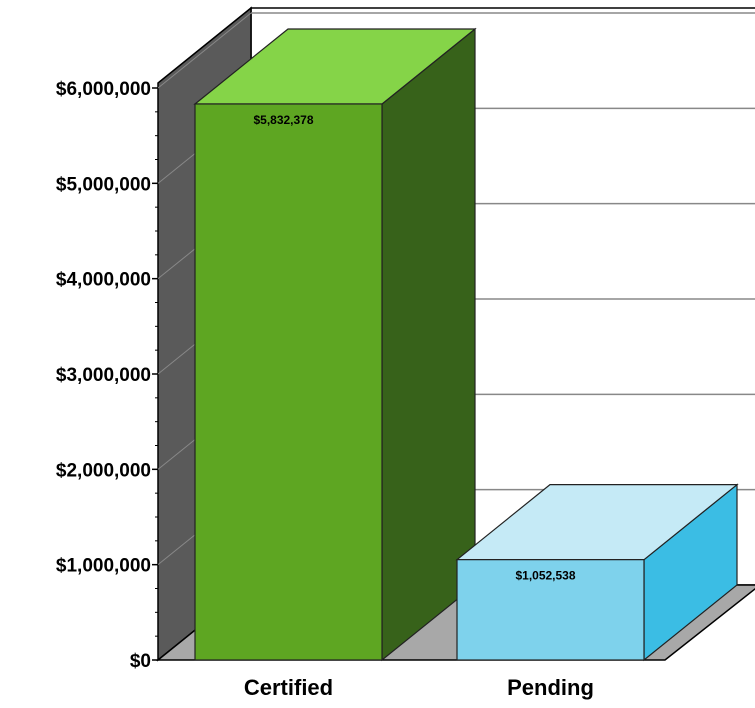  Describe the element at coordinates (103, 89) in the screenshot. I see `y-tick-label: $6,000,000` at that location.